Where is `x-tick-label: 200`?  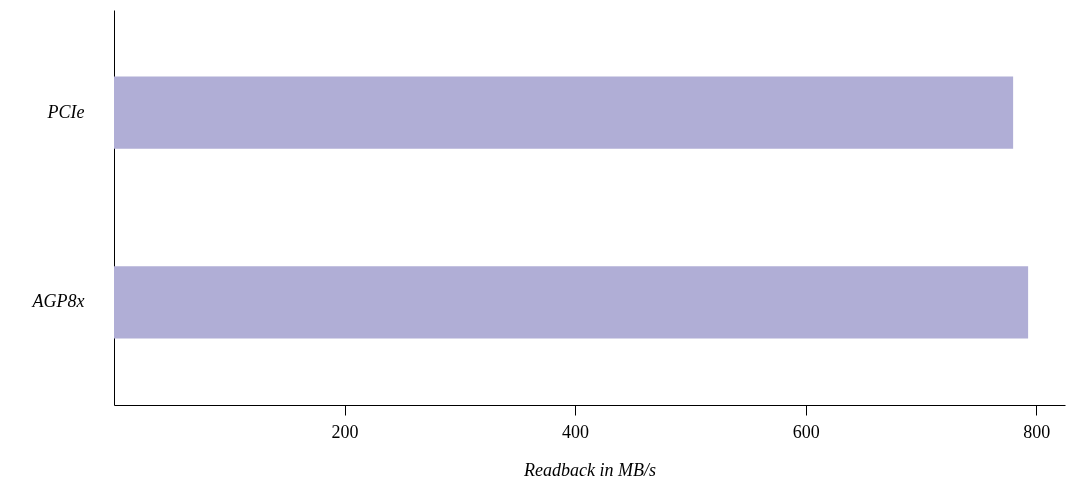
x-tick-label: 200 is located at coordinates (345, 431).